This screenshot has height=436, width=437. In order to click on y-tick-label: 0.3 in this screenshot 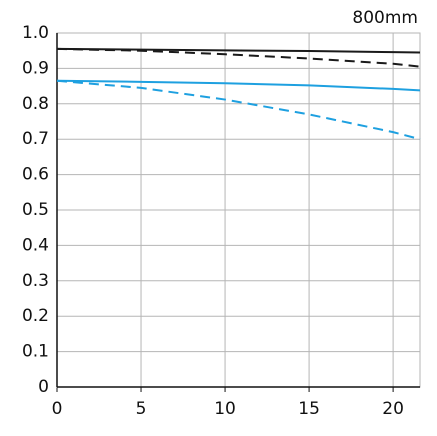, I will do `click(35, 281)`.